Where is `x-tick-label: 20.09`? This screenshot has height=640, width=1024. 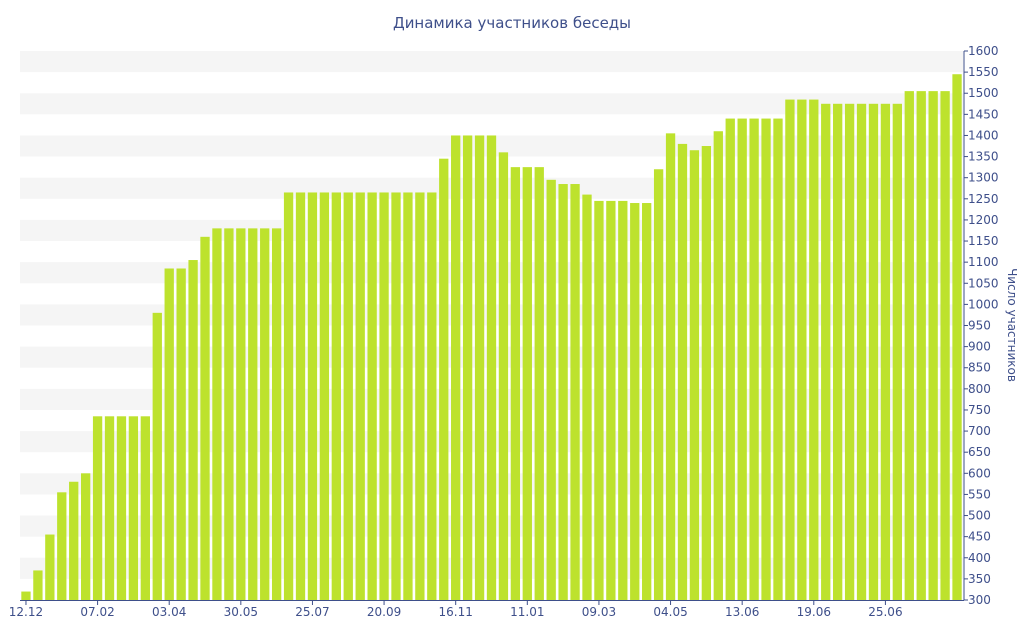 x-tick-label: 20.09 is located at coordinates (384, 612).